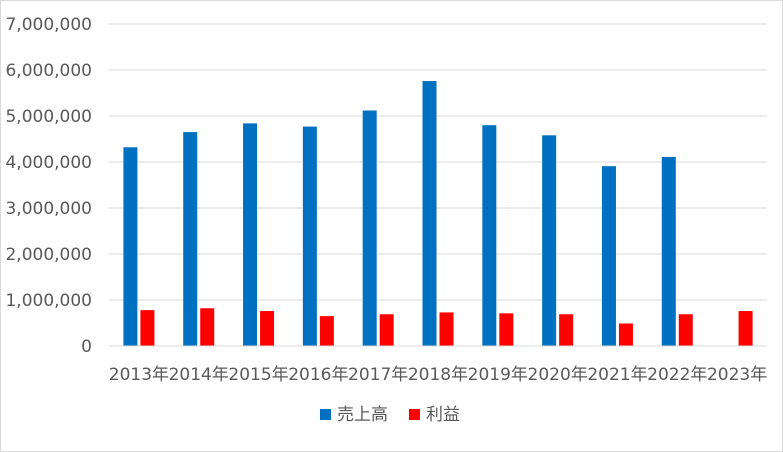  What do you see at coordinates (498, 375) in the screenshot?
I see `x-tick-label: 2019年` at bounding box center [498, 375].